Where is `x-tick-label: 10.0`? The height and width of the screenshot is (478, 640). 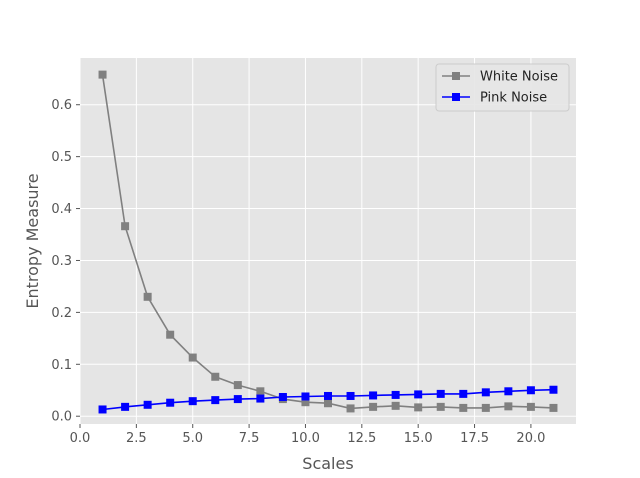
x-tick-label: 10.0 is located at coordinates (305, 438).